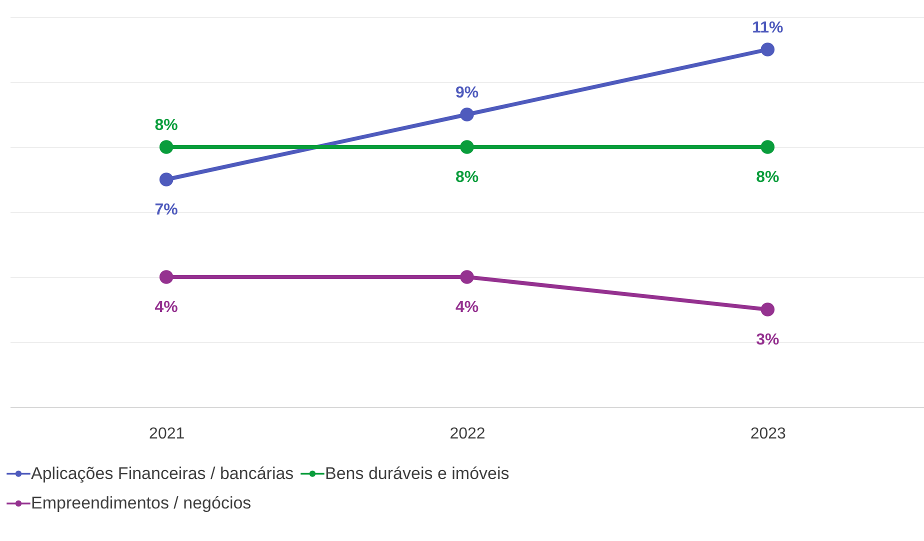 The height and width of the screenshot is (541, 924). Describe the element at coordinates (468, 434) in the screenshot. I see `x-tick-label: 2022` at that location.